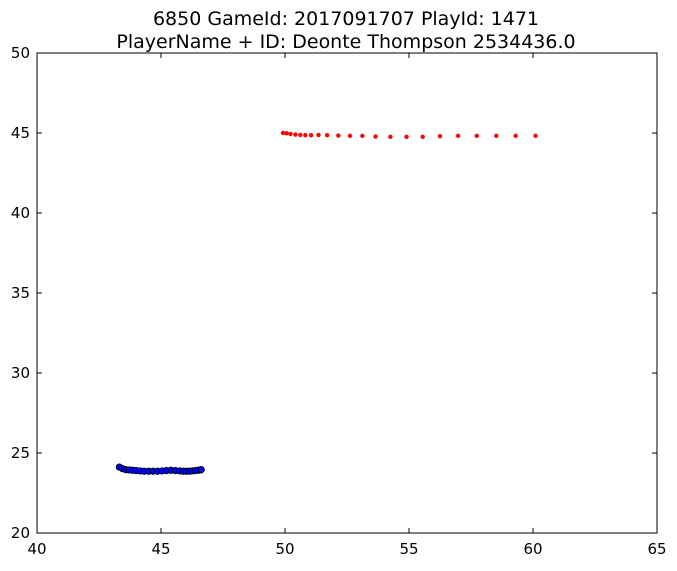 The height and width of the screenshot is (571, 677). I want to click on chart-title-line-1: 6850 GameId: 2017091707 PlayId: 1471, so click(346, 19).